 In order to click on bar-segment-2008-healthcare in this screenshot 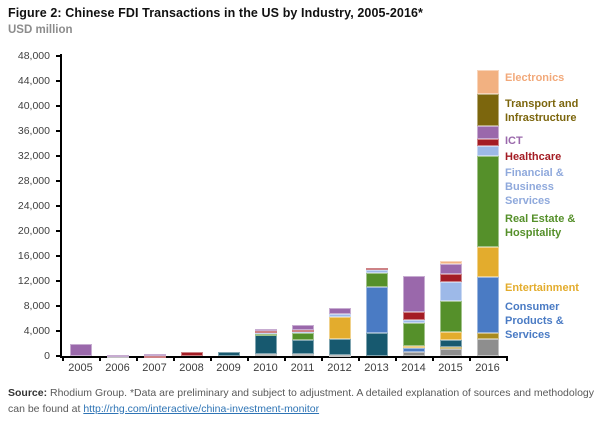, I will do `click(191, 354)`.